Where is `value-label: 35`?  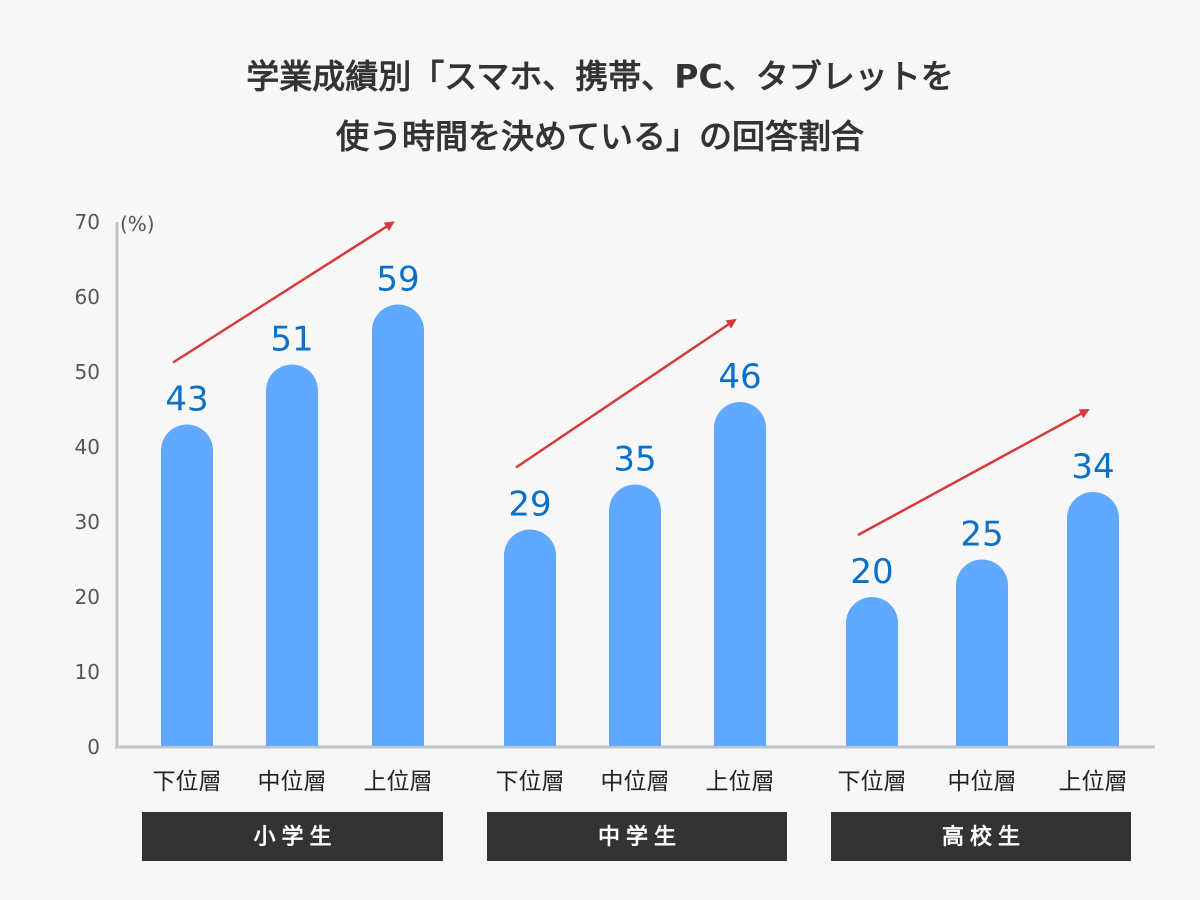 value-label: 35 is located at coordinates (634, 460).